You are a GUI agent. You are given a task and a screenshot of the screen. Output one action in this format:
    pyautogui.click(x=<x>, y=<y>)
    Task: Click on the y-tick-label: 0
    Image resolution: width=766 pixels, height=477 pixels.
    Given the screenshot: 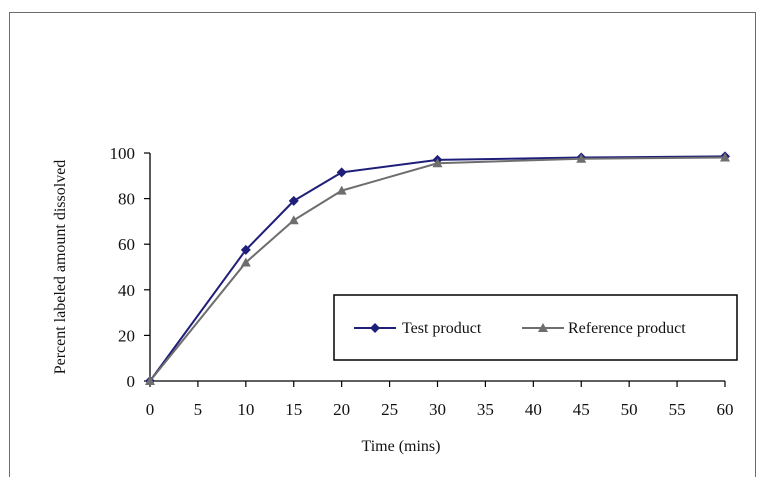 What is the action you would take?
    pyautogui.click(x=131, y=381)
    